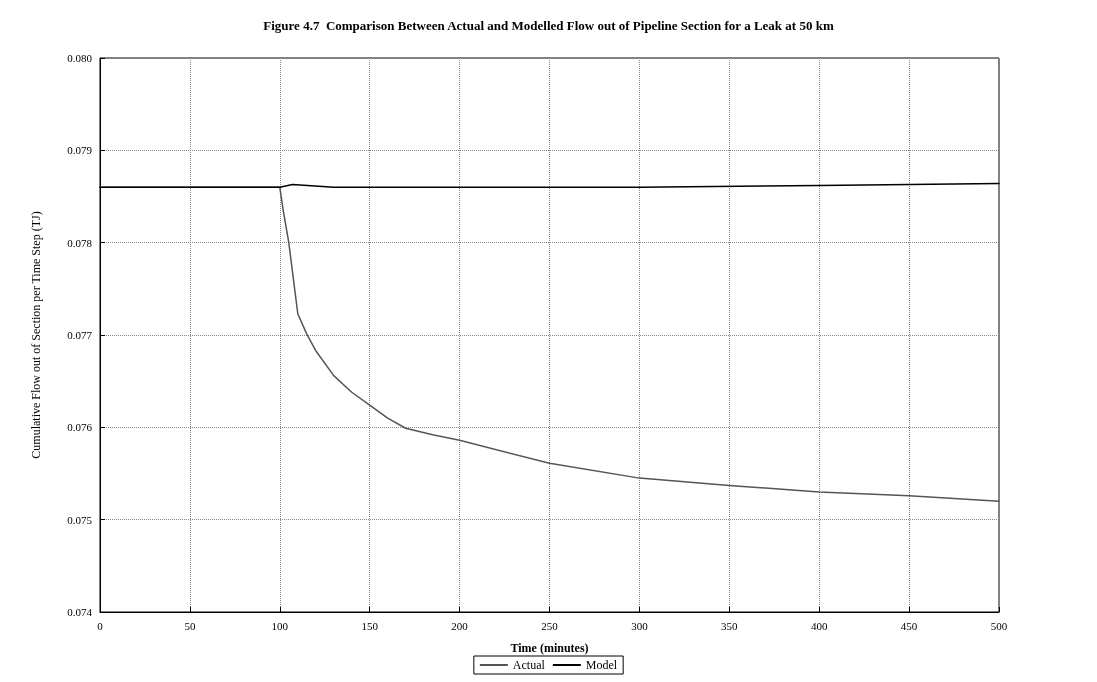 The width and height of the screenshot is (1097, 682). I want to click on x-tick-label: 450, so click(909, 625).